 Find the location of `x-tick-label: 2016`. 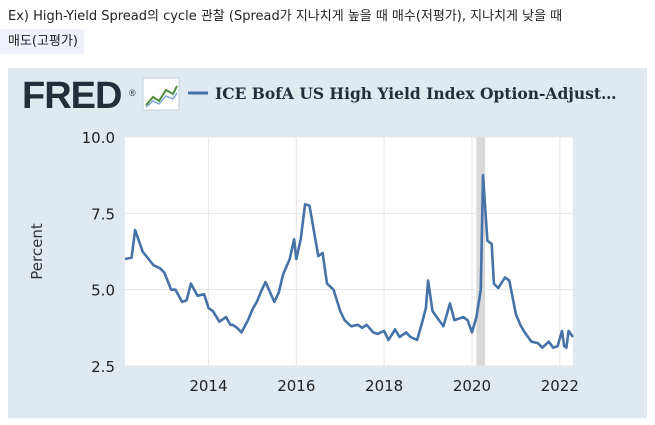

x-tick-label: 2016 is located at coordinates (296, 386).